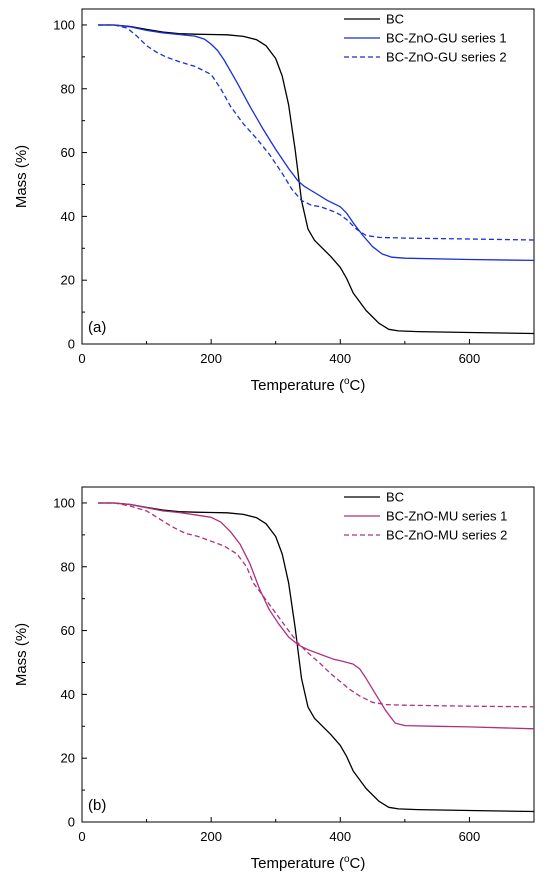 This screenshot has width=550, height=886. Describe the element at coordinates (446, 57) in the screenshot. I see `legend-label: BC-ZnO-GU series 2` at that location.